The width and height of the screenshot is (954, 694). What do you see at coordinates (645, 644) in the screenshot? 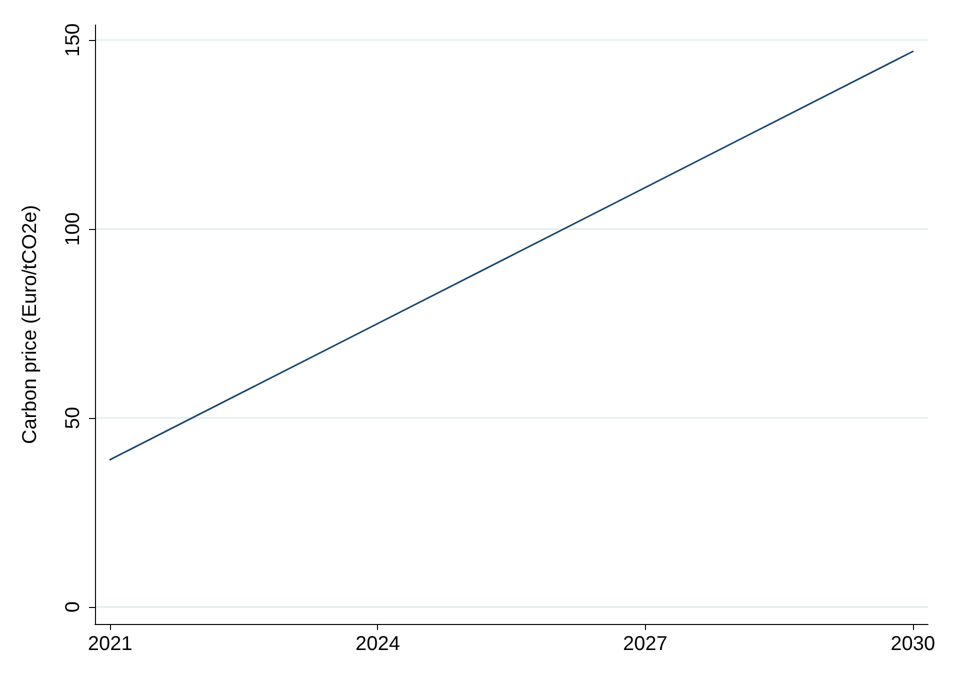
I see `x-tick-label: 2027` at bounding box center [645, 644].